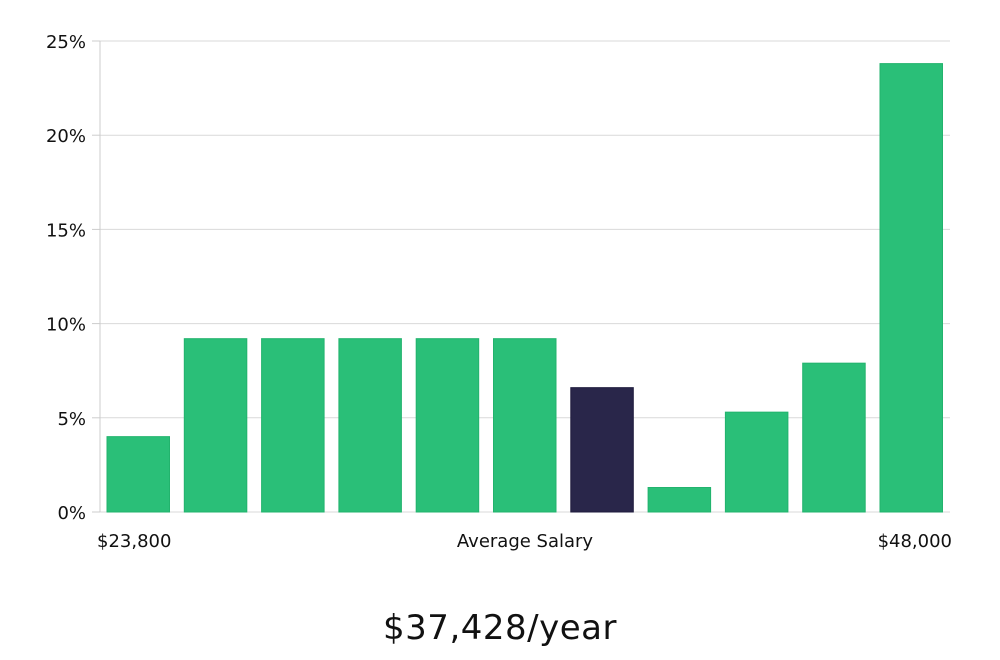  Describe the element at coordinates (66, 136) in the screenshot. I see `y-tick-label: 20%` at that location.